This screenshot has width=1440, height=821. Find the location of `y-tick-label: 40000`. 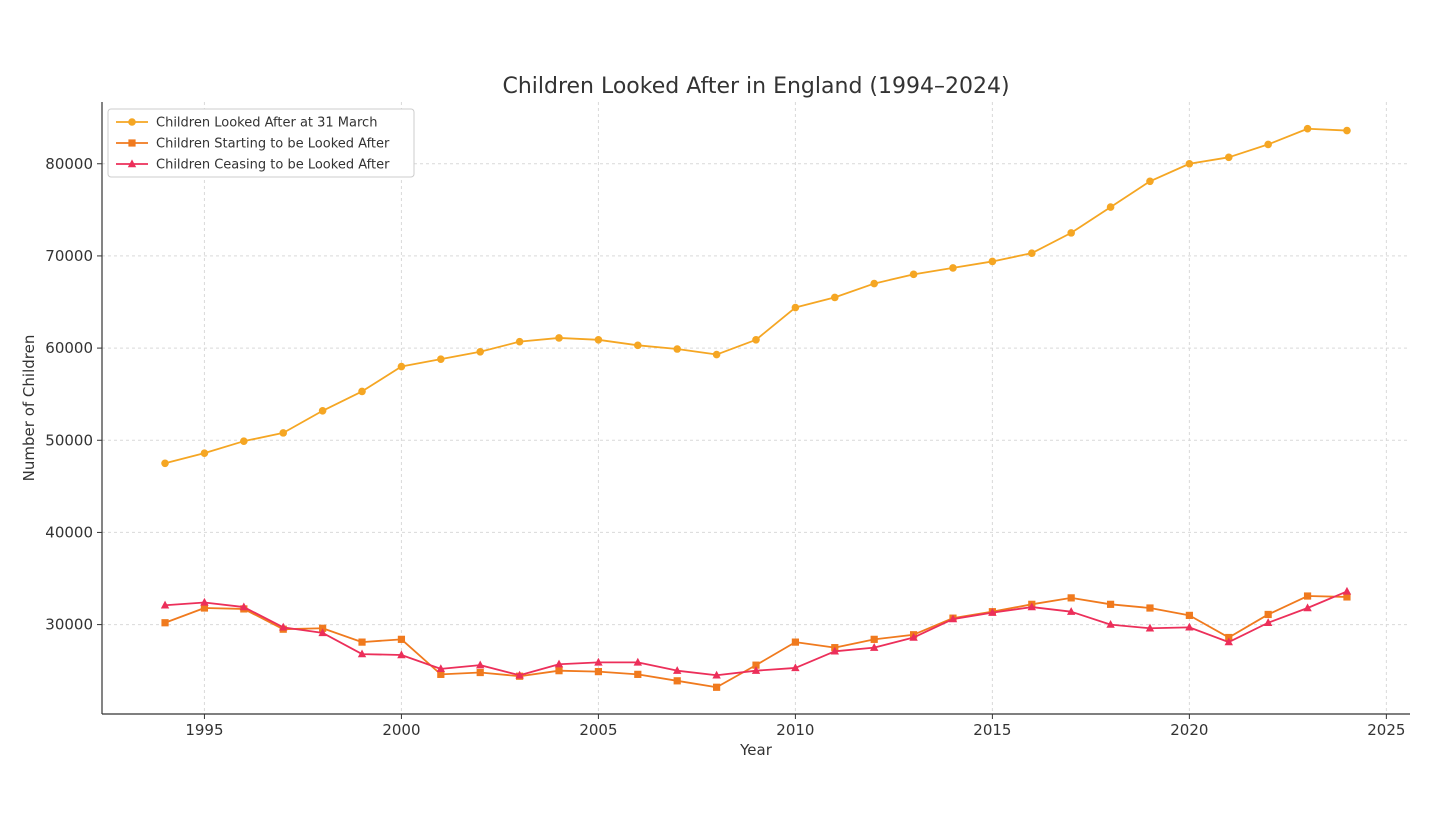

y-tick-label: 40000 is located at coordinates (69, 532).